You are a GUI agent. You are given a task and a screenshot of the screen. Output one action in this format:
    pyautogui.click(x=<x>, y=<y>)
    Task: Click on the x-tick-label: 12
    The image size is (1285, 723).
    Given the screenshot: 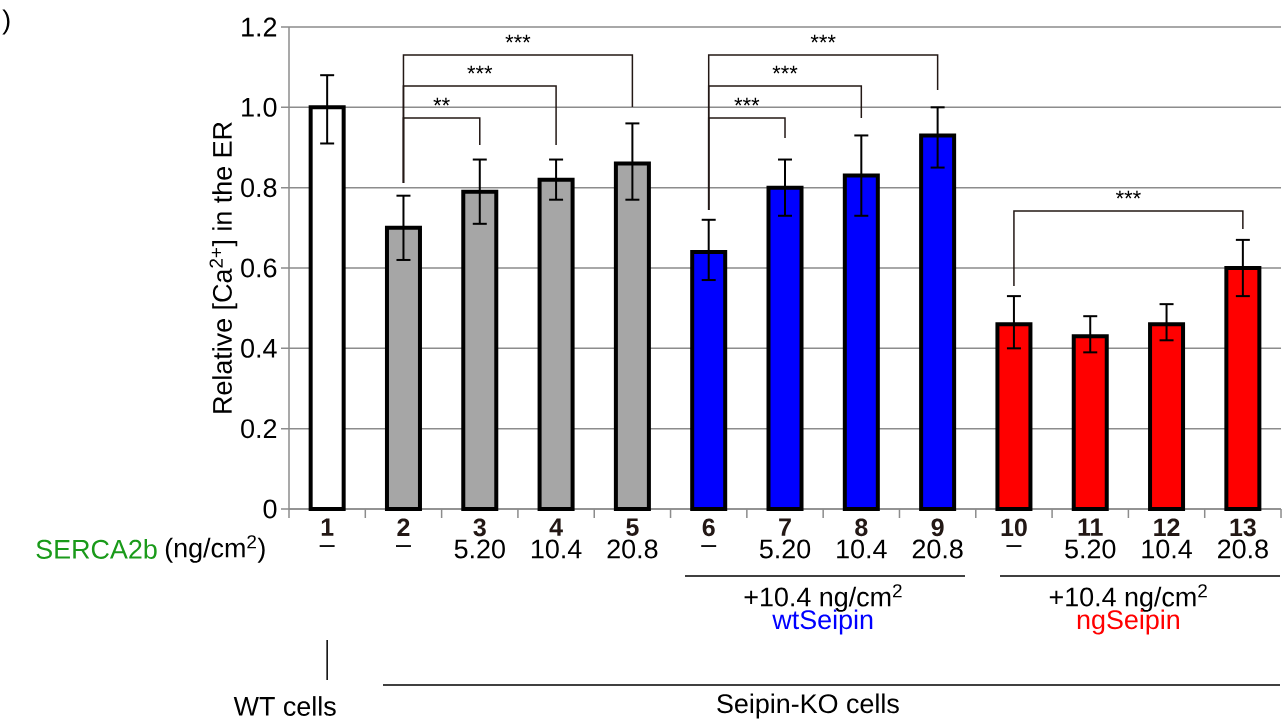 What is the action you would take?
    pyautogui.click(x=1167, y=527)
    